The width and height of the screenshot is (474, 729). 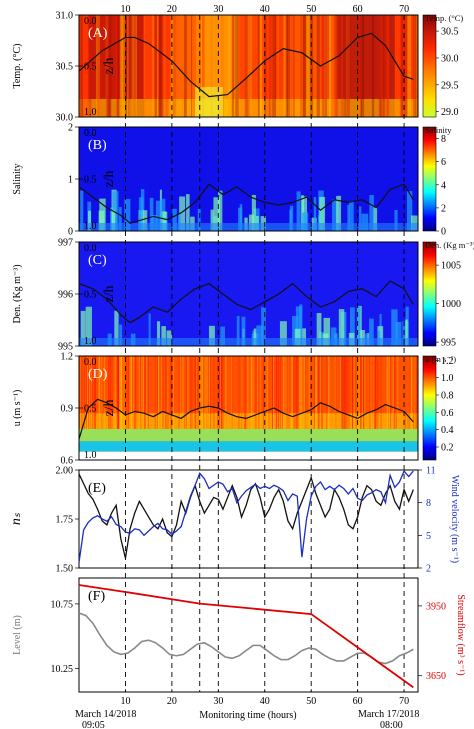 I want to click on colorbar-tick-label: 0.6, so click(x=447, y=413).